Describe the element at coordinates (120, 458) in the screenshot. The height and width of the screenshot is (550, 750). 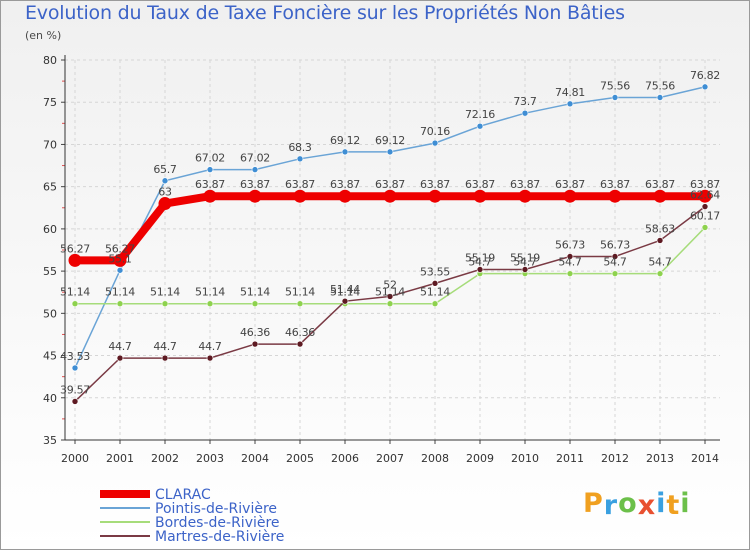
I see `x-tick-label: 2001` at that location.